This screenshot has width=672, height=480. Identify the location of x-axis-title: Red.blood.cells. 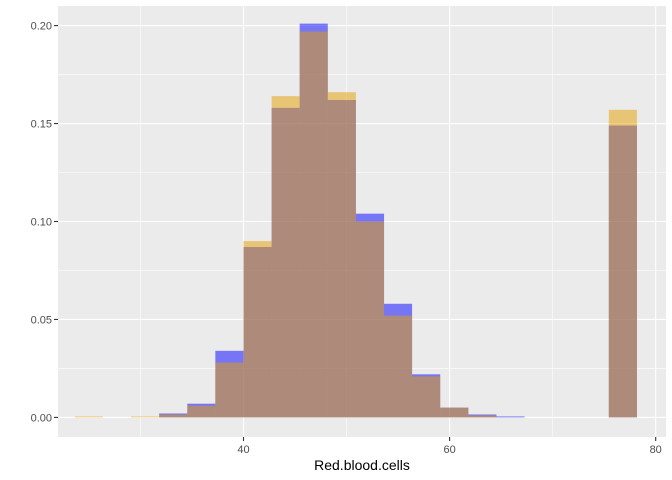
(362, 465).